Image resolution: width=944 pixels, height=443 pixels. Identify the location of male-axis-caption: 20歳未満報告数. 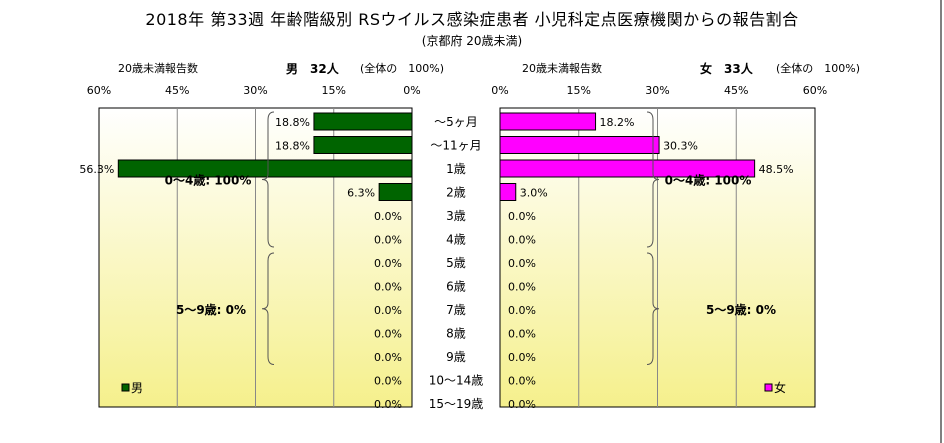
(158, 68).